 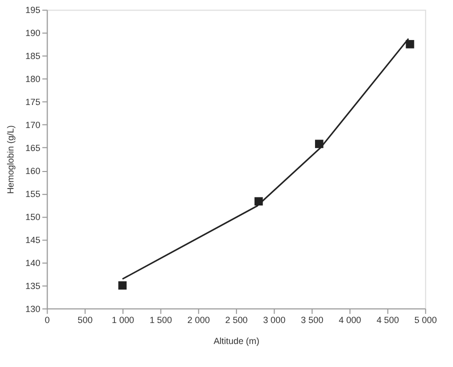 I want to click on y-tick-label: 145, so click(x=32, y=239).